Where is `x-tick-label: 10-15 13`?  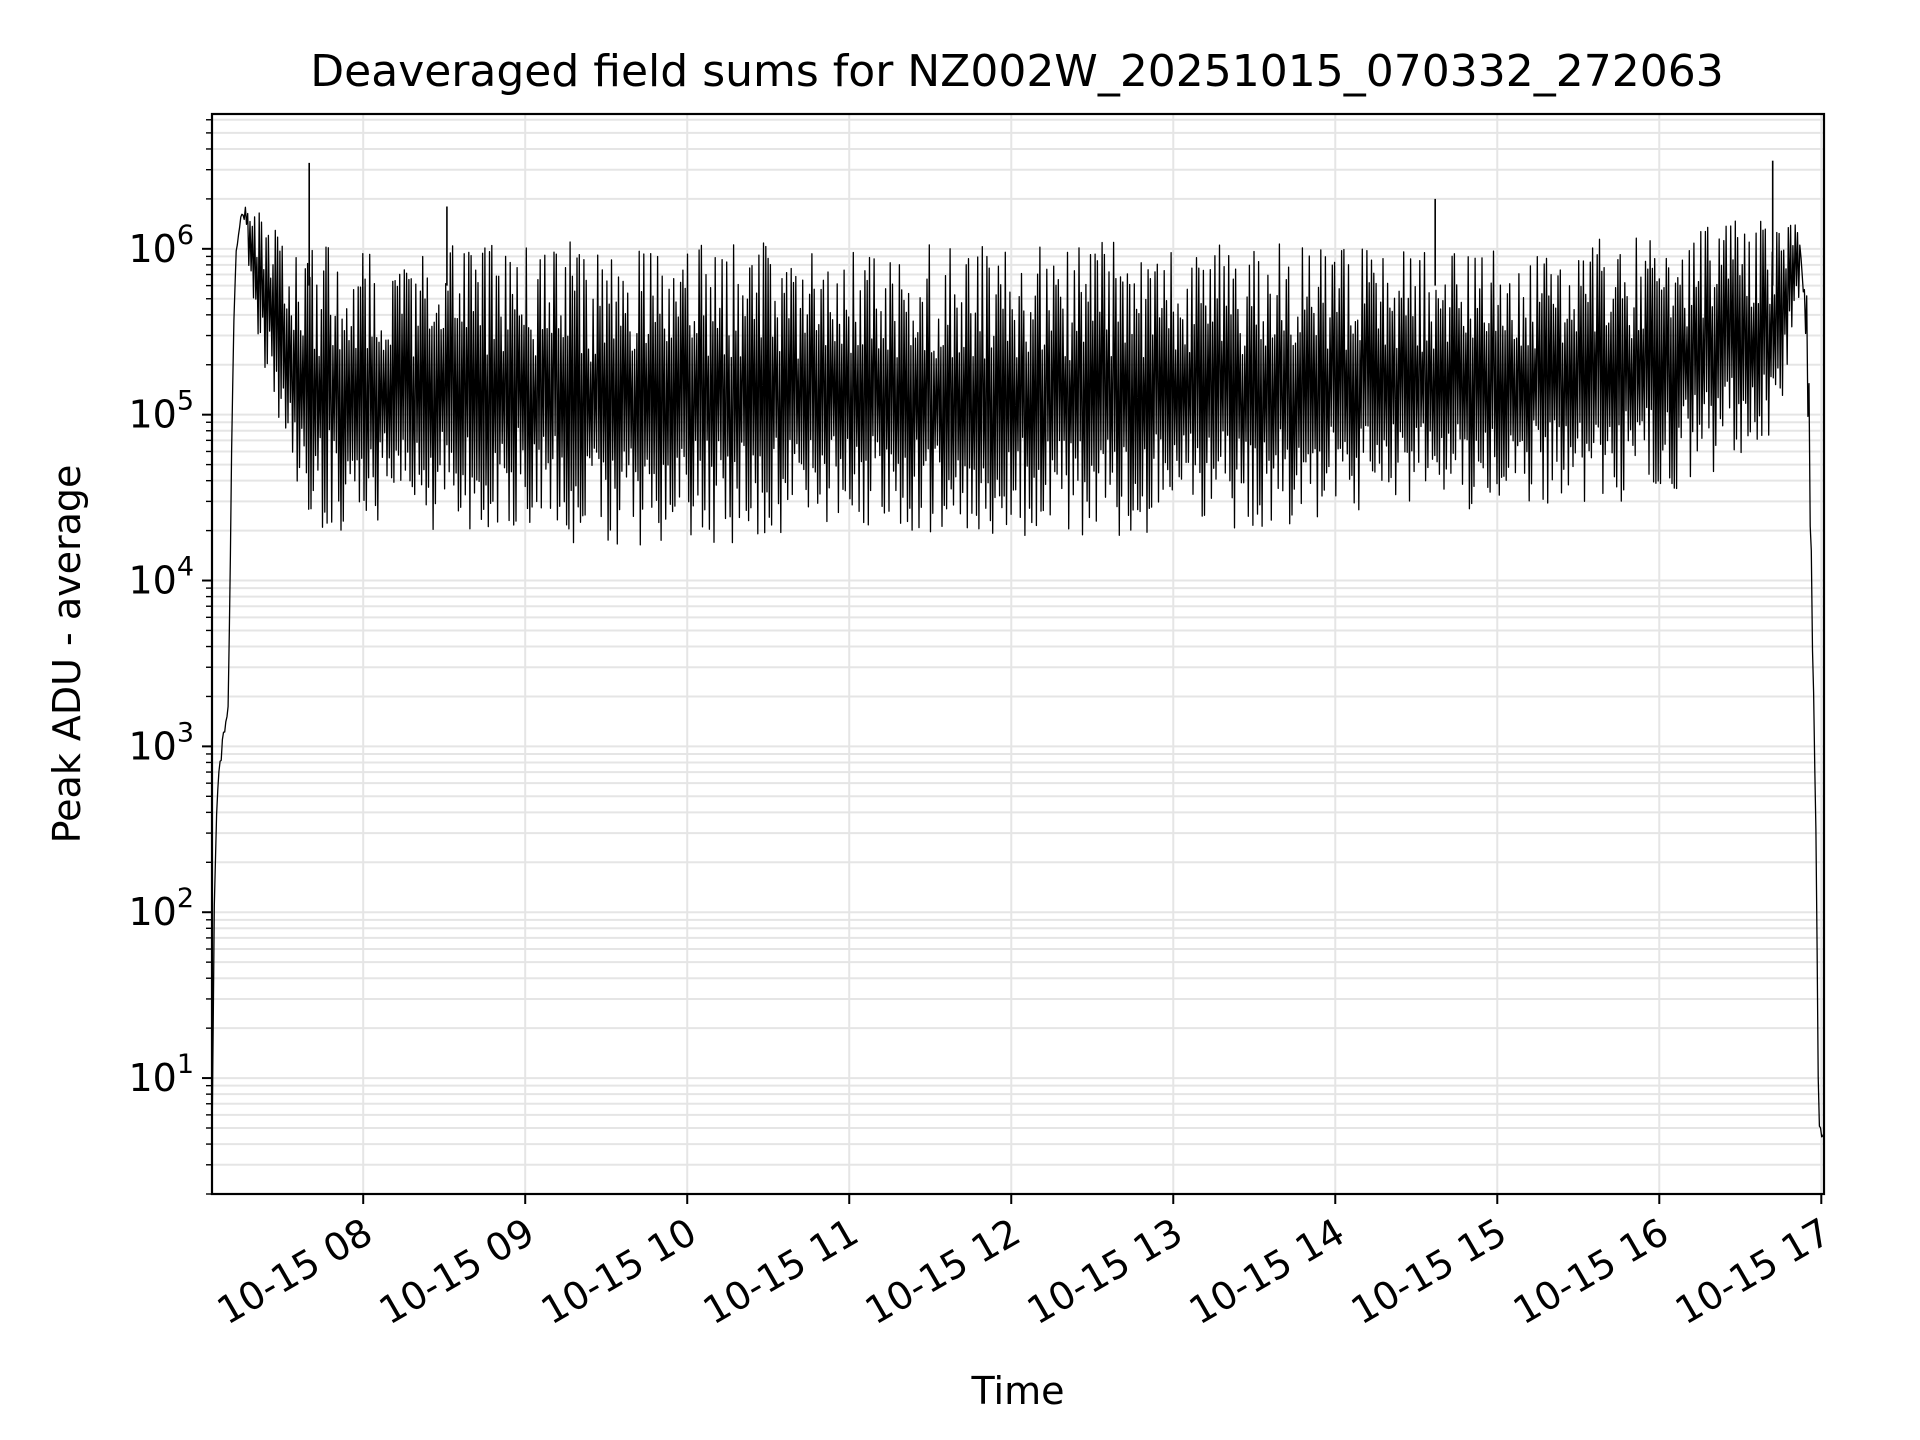 x-tick-label: 10-15 13 is located at coordinates (1105, 1272).